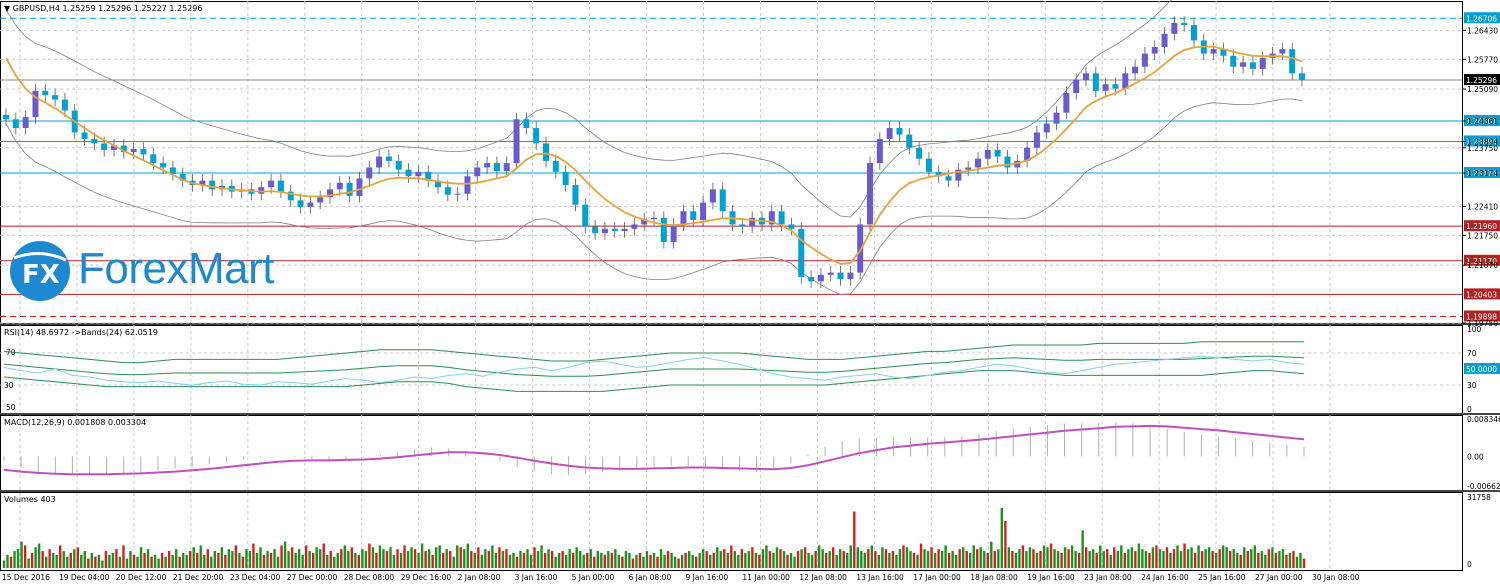 This screenshot has height=588, width=1500. I want to click on chart-menu-arrow-icon: ▼, so click(7, 8).